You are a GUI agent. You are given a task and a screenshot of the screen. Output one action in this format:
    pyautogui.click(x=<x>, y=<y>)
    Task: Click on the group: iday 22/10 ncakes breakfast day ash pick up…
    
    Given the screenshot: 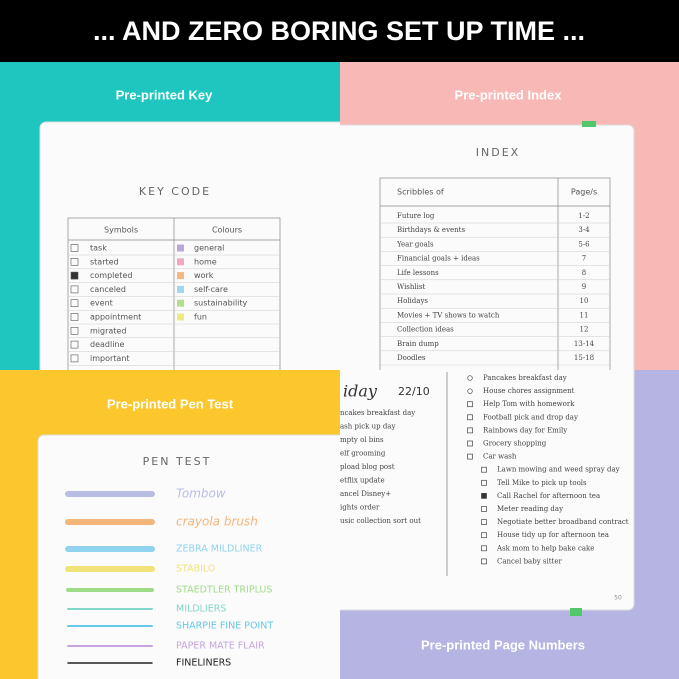 What is the action you would take?
    pyautogui.click(x=484, y=488)
    